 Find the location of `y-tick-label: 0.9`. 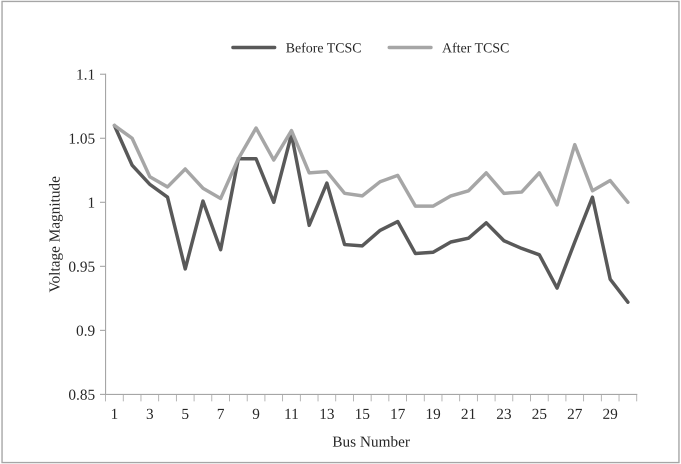

y-tick-label: 0.9 is located at coordinates (85, 331).